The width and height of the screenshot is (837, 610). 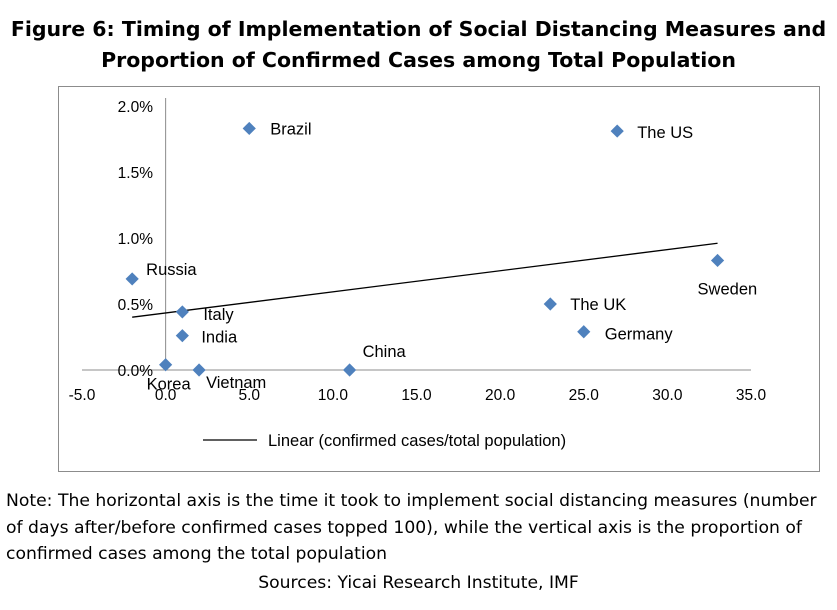 I want to click on x-tick-label: 0.0, so click(x=166, y=395).